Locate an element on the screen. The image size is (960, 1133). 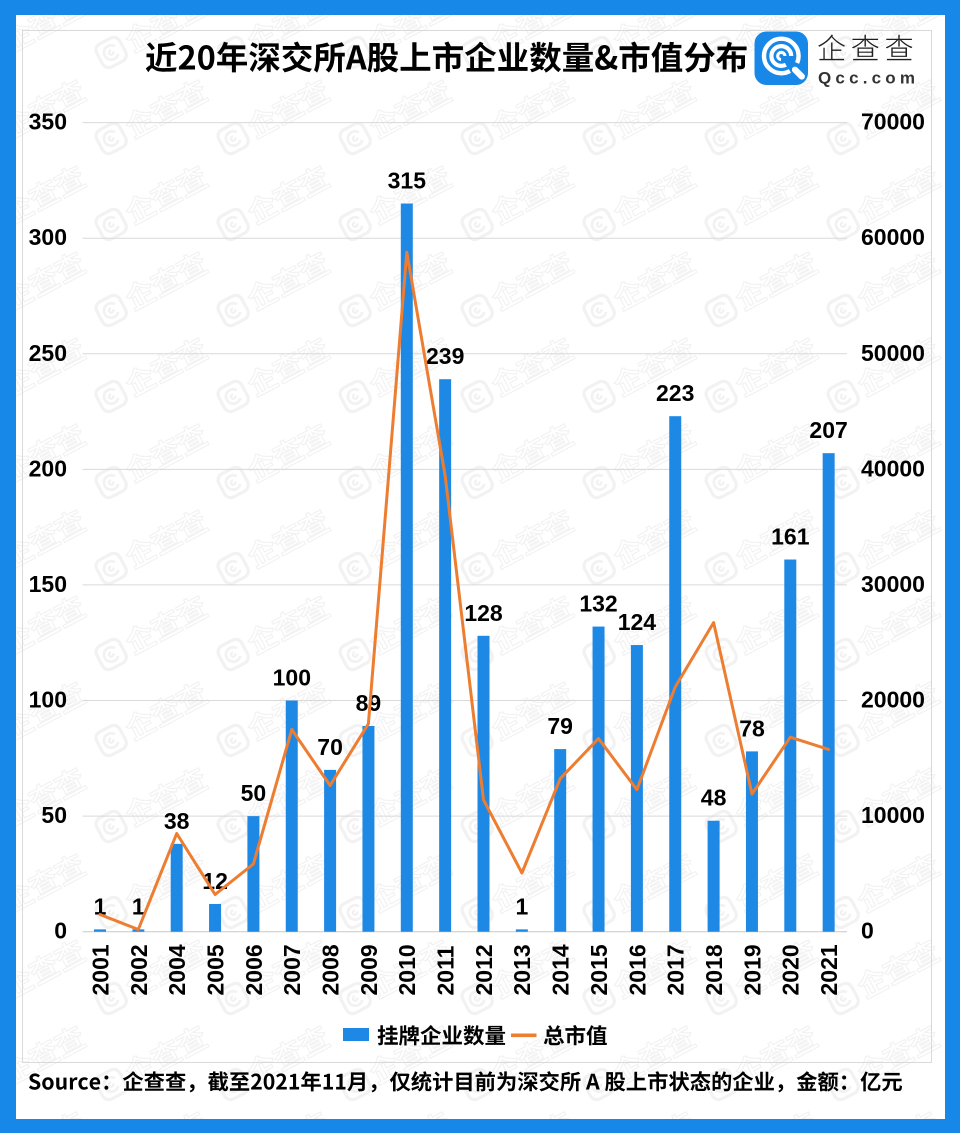
svg-text: 250 is located at coordinates (48, 353).